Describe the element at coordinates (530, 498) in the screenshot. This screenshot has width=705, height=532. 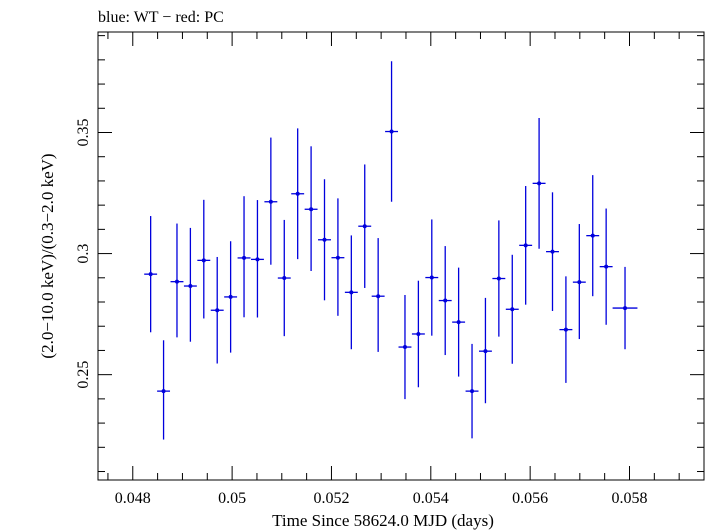
I see `x-tick-label: 0.056` at that location.